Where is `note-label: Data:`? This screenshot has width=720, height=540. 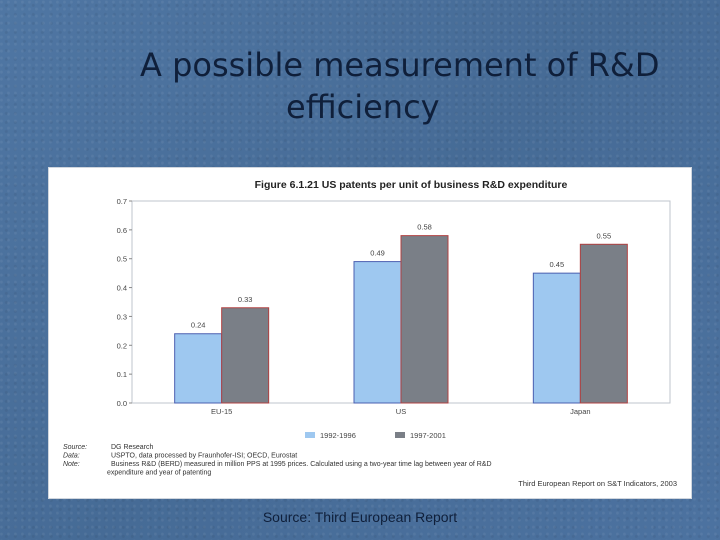 note-label: Data: is located at coordinates (71, 456).